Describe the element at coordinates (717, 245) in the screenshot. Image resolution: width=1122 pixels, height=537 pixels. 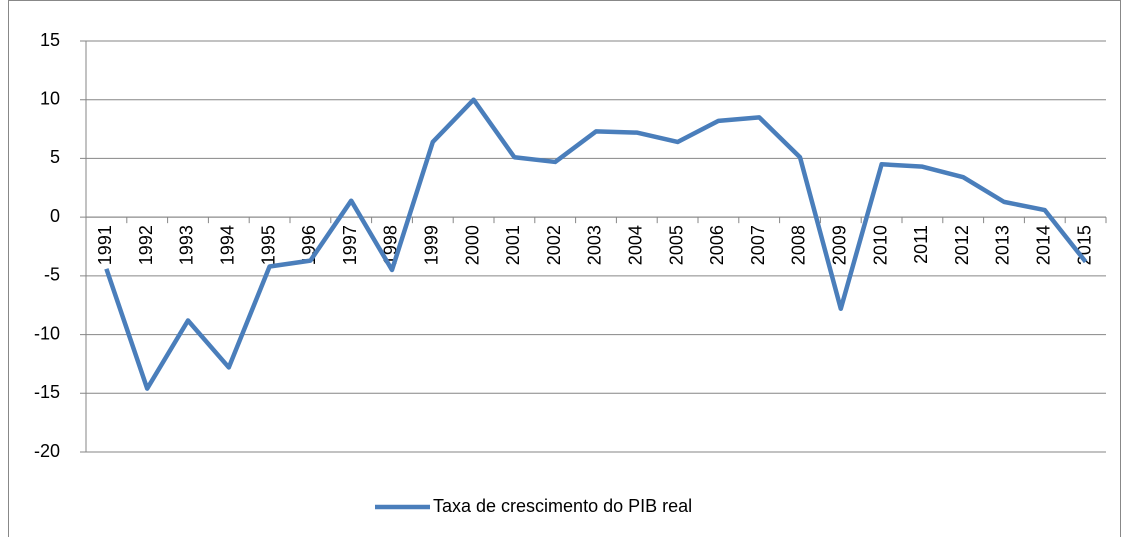
I see `x-tick-label: 2006` at that location.